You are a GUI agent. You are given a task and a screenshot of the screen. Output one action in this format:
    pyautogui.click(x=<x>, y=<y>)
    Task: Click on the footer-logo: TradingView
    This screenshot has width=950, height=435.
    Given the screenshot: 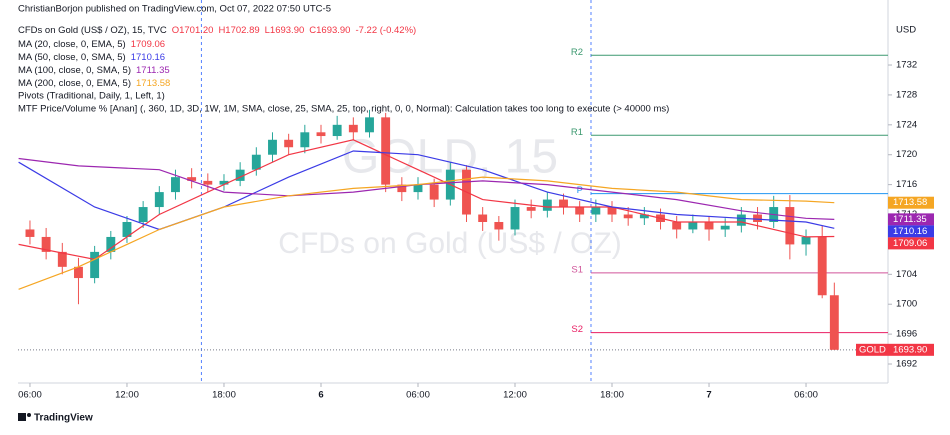 What is the action you would take?
    pyautogui.click(x=55, y=418)
    